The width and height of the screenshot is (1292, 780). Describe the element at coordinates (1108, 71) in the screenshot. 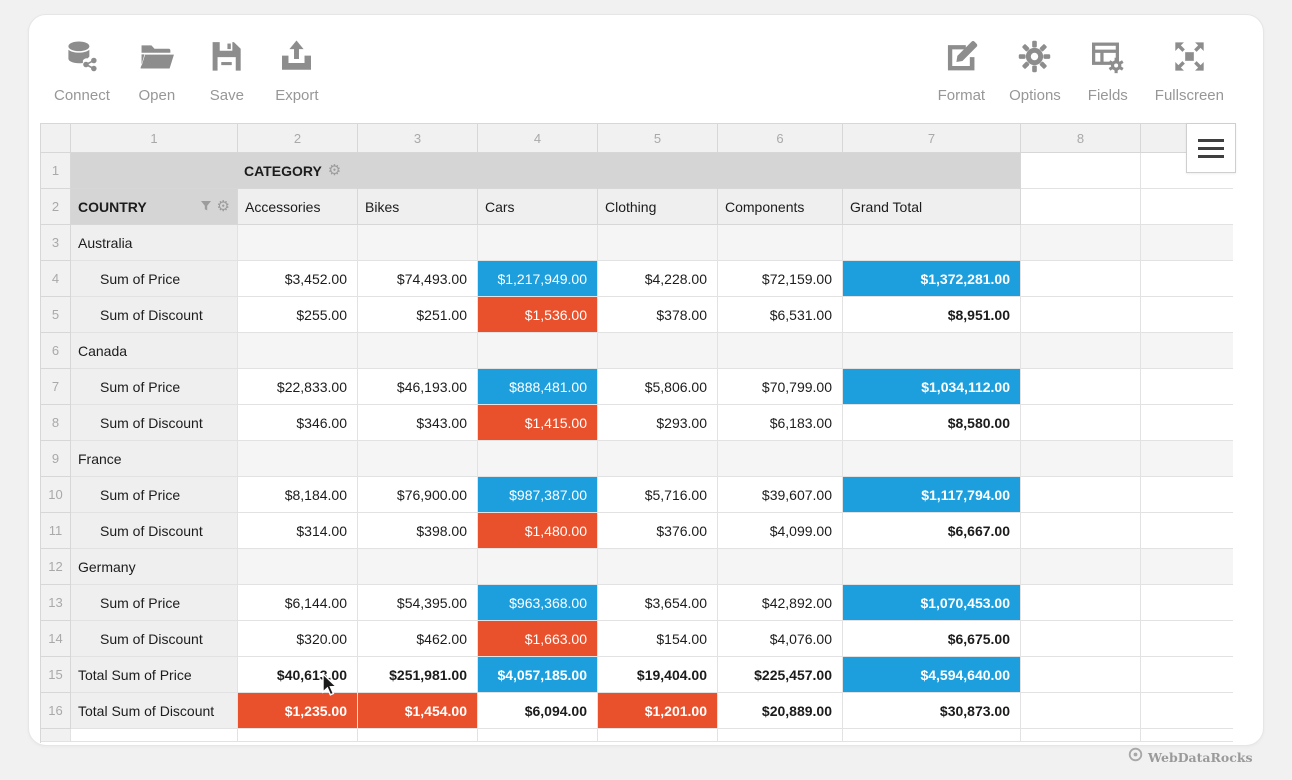

I see `fields-button: Fields` at that location.